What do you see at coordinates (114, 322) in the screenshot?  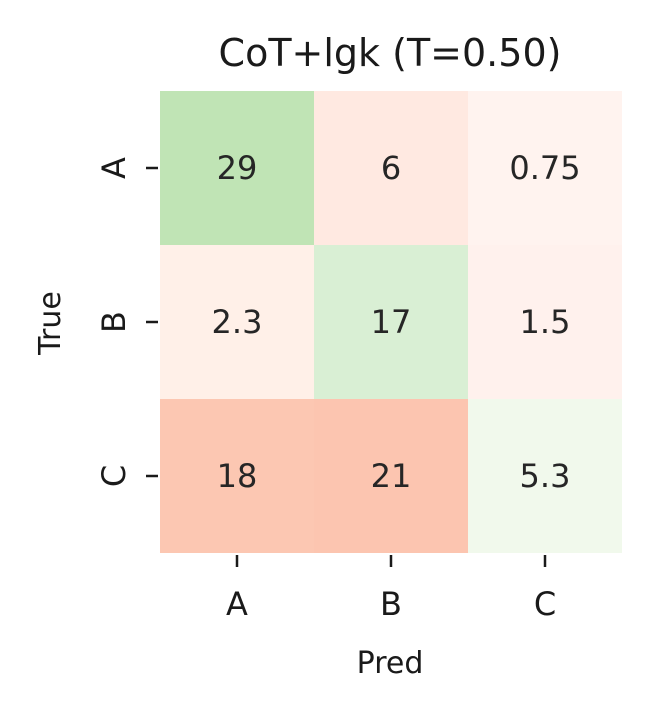 I see `y-tick-label: B` at bounding box center [114, 322].